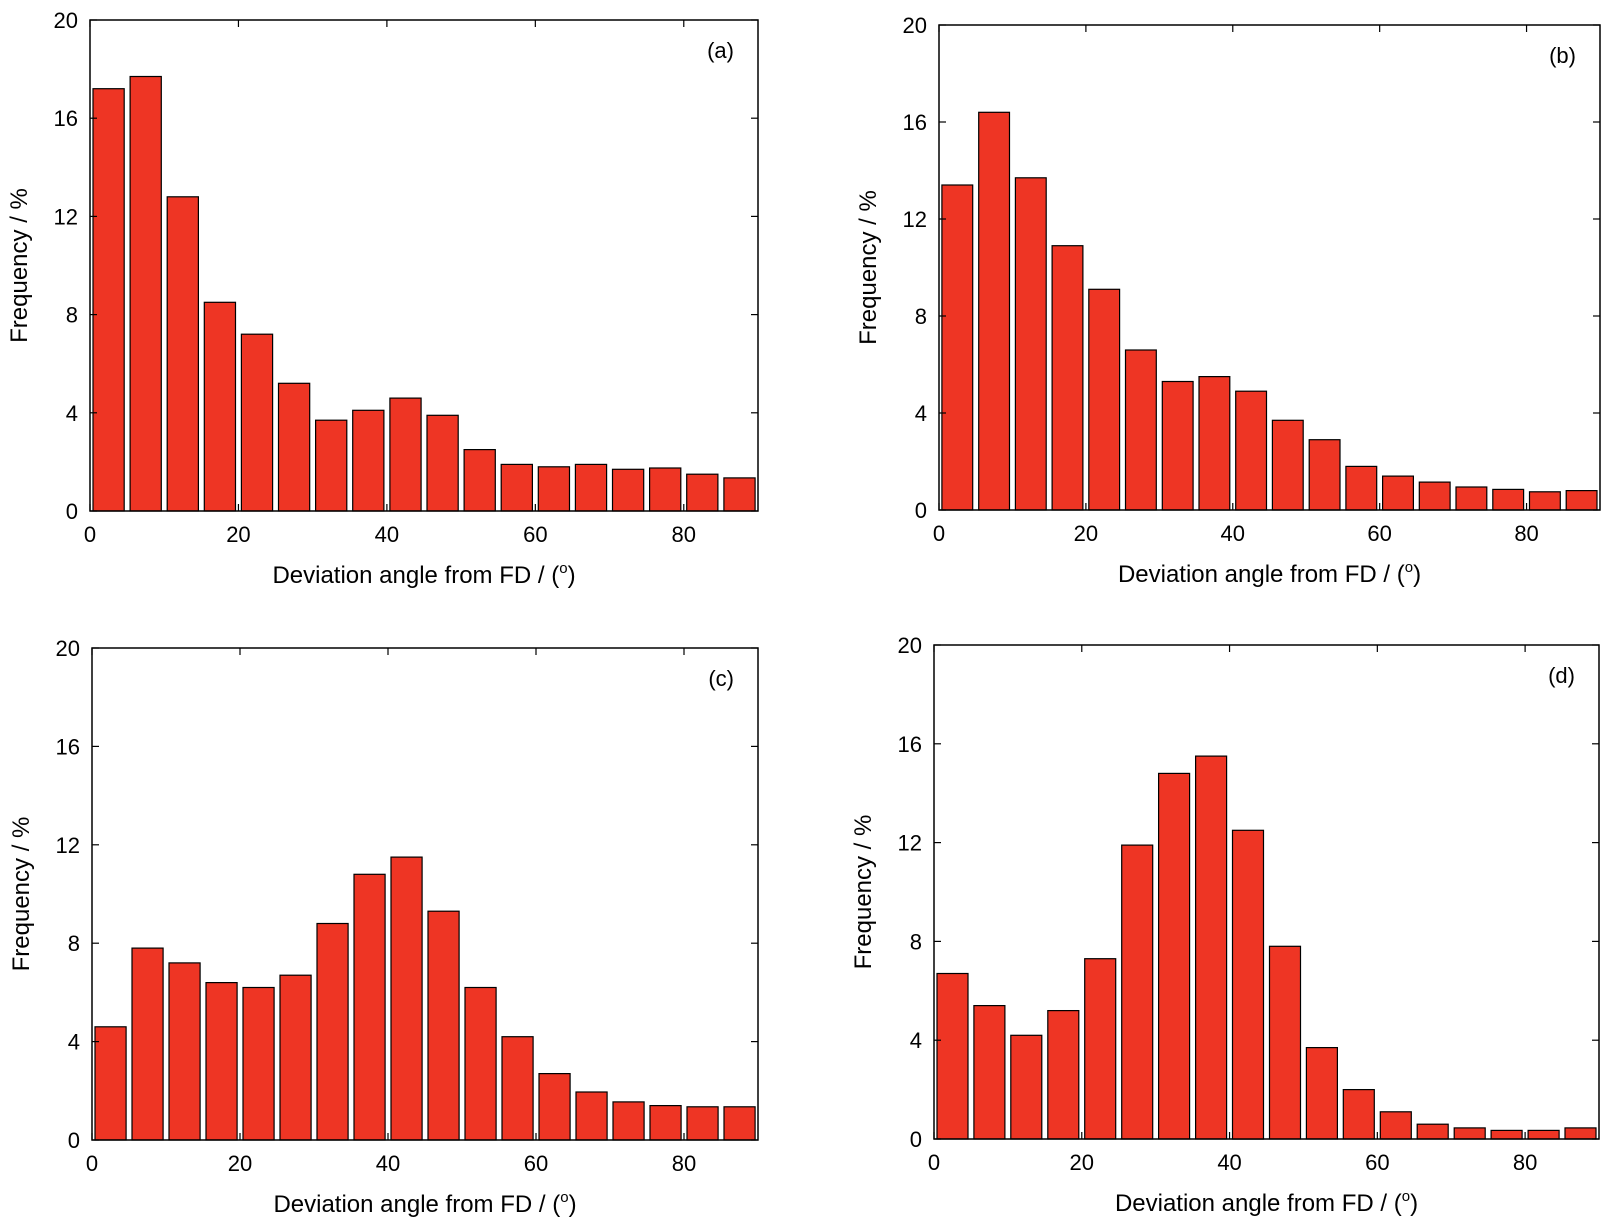  I want to click on x-tick-label: 40, so click(1229, 1162).